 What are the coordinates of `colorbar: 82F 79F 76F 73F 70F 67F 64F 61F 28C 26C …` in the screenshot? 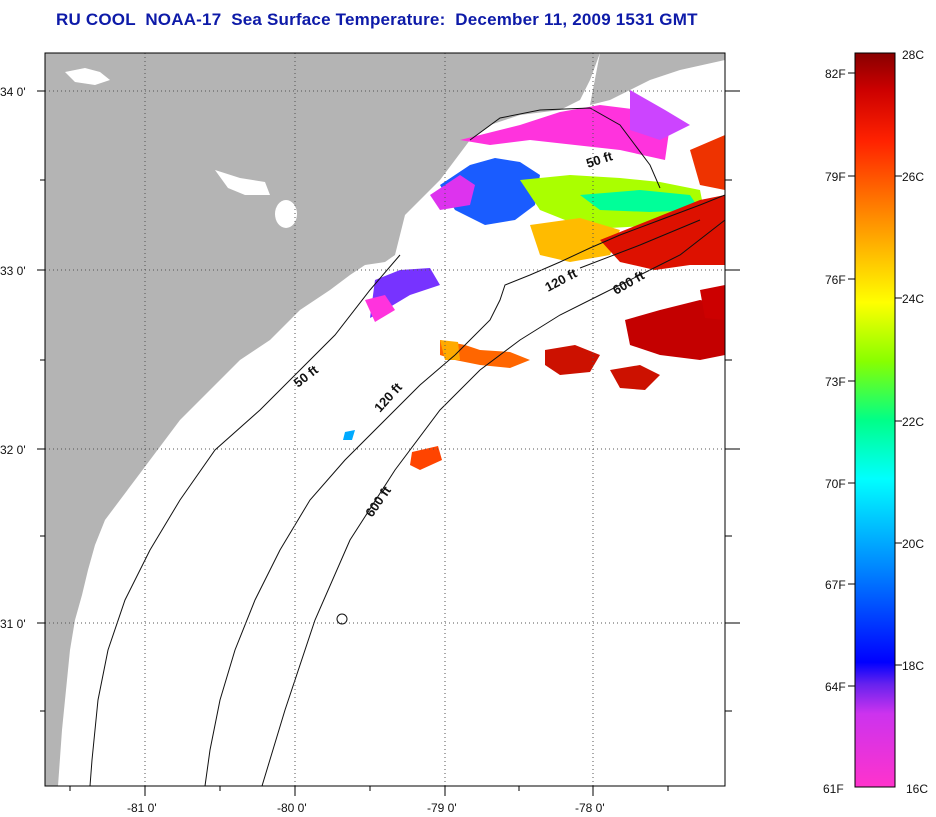 It's located at (875, 422).